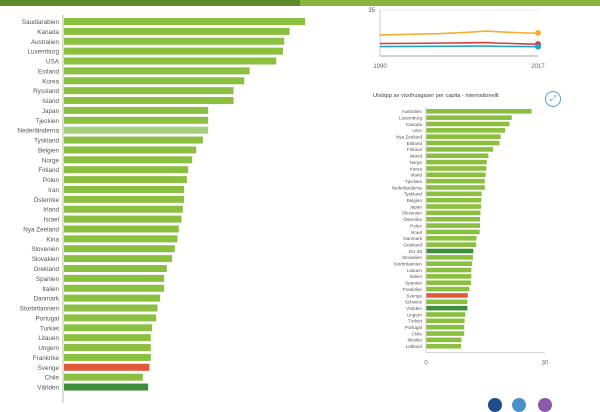  What do you see at coordinates (51, 111) in the screenshot?
I see `category-label-9: Japan` at bounding box center [51, 111].